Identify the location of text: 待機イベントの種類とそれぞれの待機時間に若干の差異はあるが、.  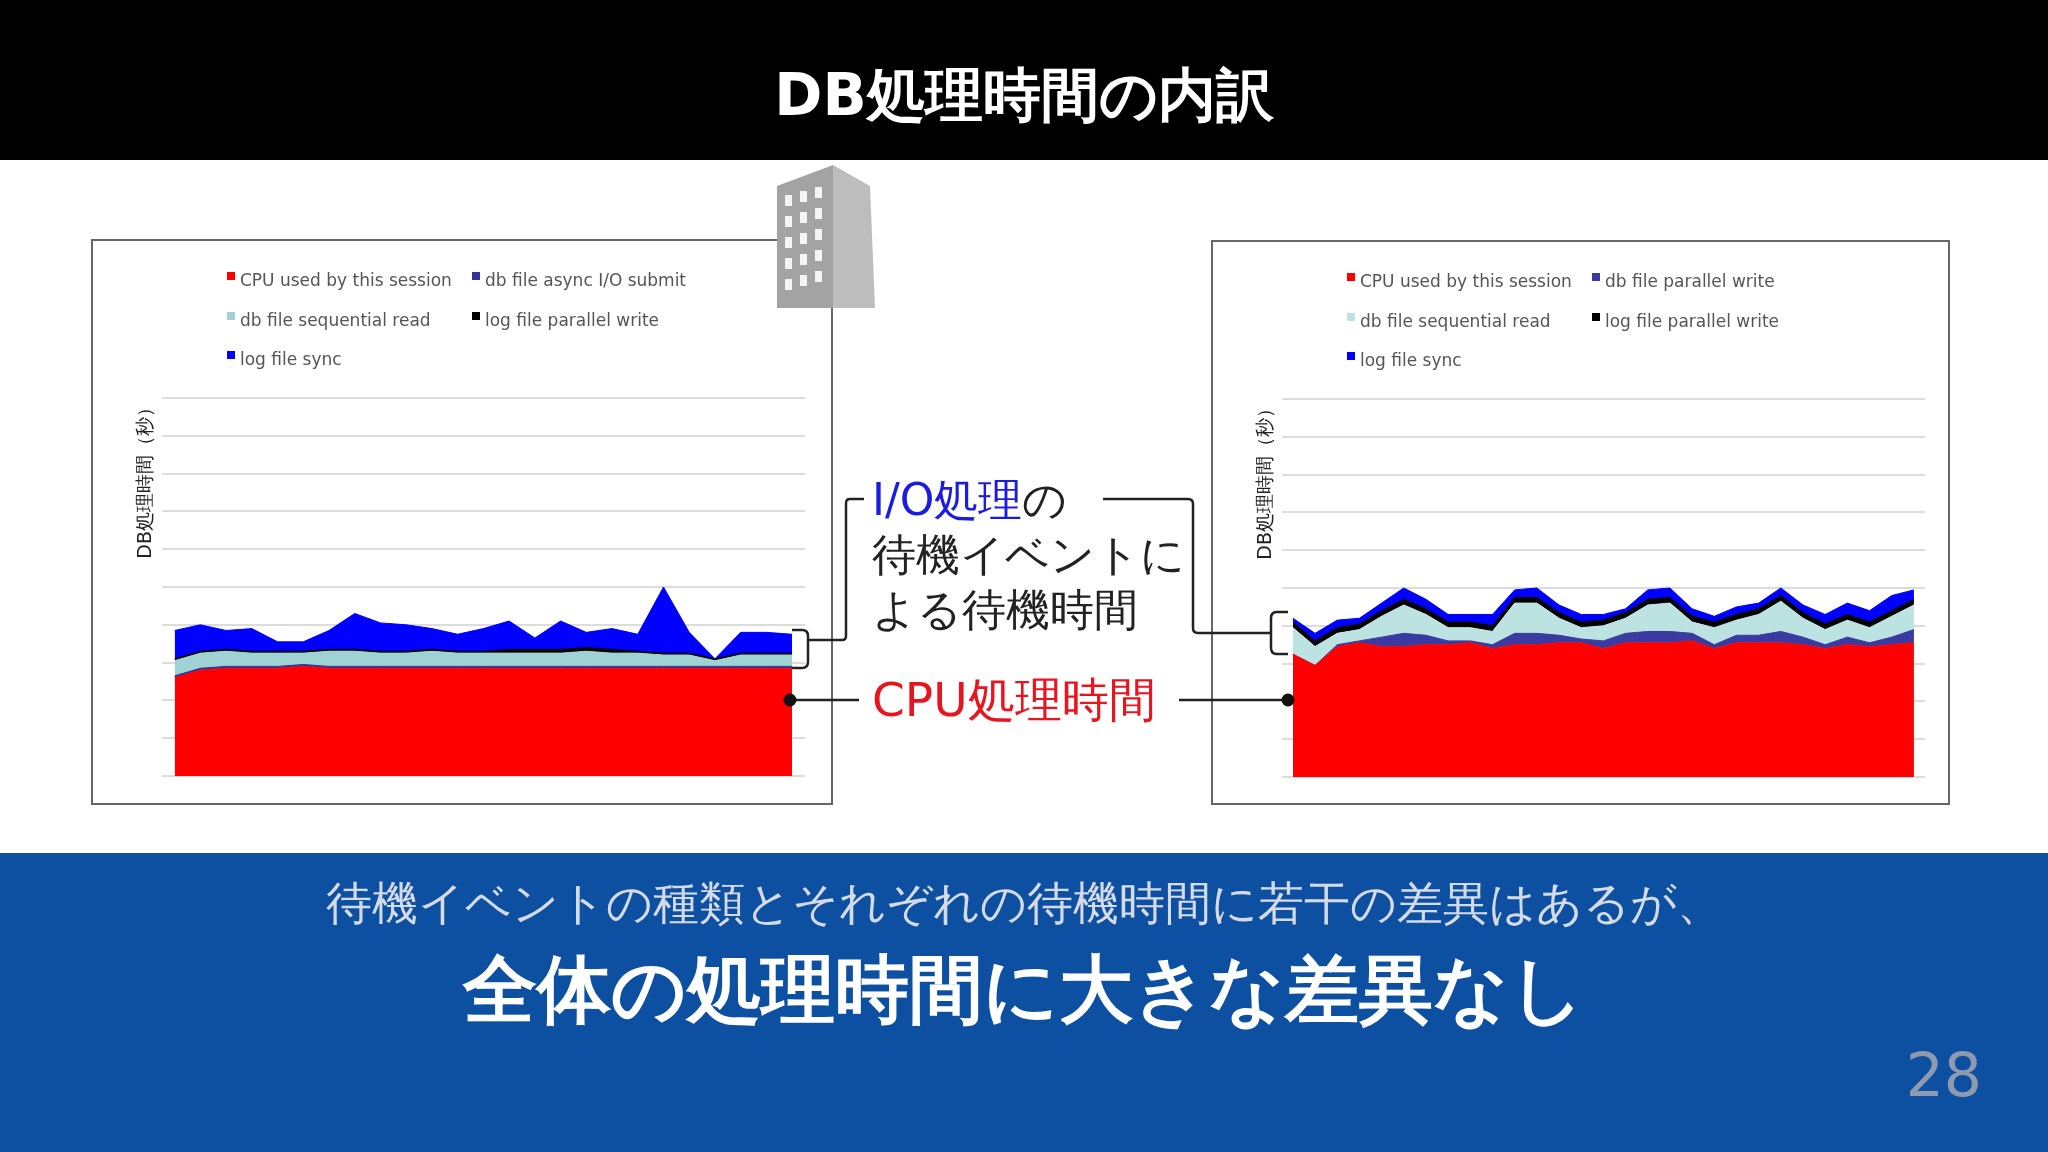
(1024, 903).